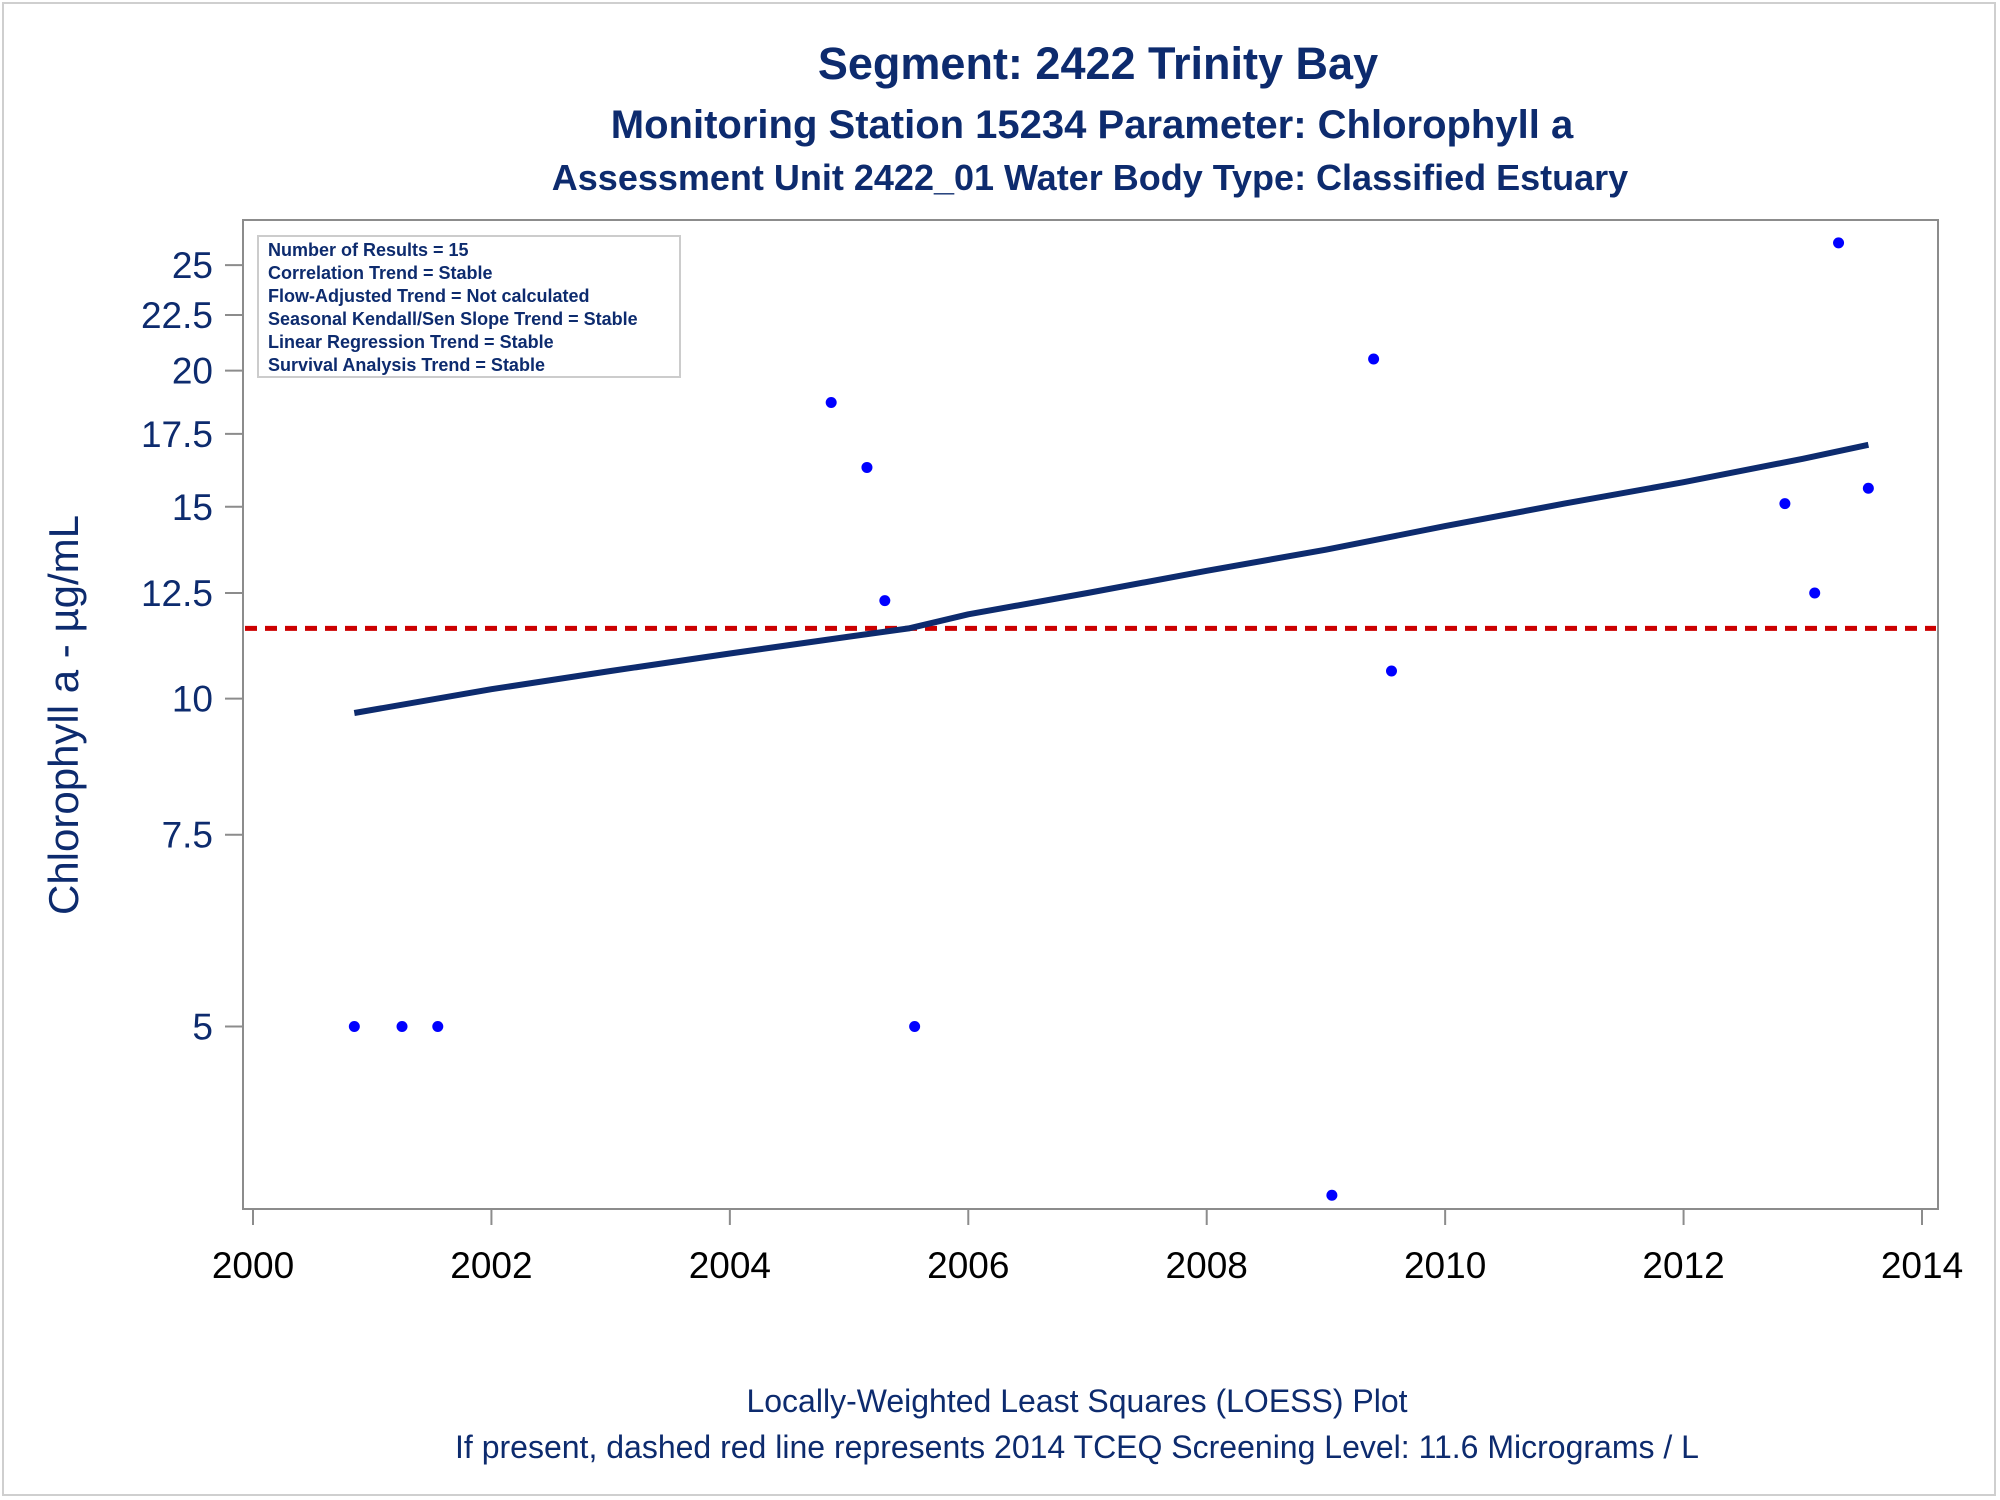  What do you see at coordinates (187, 835) in the screenshot?
I see `y-tick-label: 7.5` at bounding box center [187, 835].